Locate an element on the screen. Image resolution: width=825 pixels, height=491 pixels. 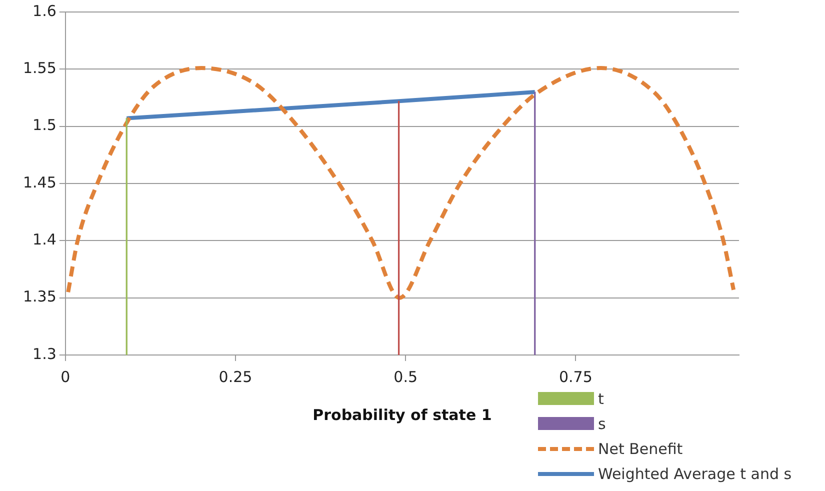
legend-label: t is located at coordinates (601, 399).